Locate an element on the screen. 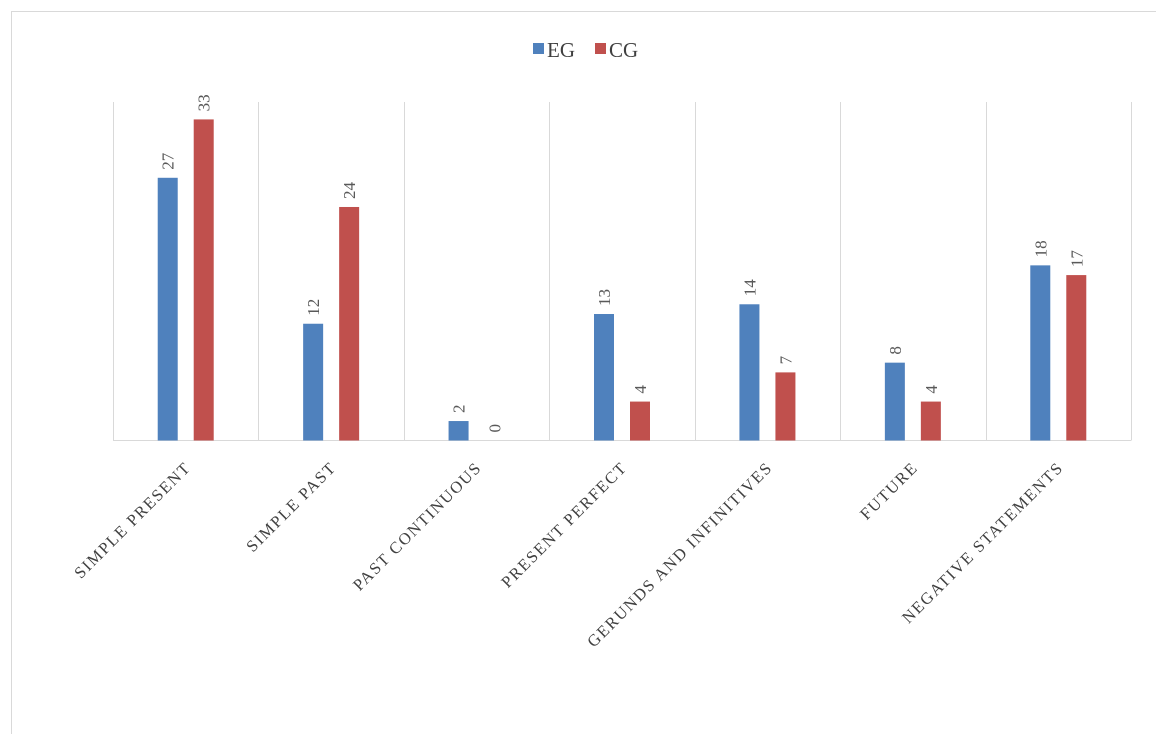 This screenshot has width=1156, height=734. data-label-cg-3: 4 is located at coordinates (640, 389).